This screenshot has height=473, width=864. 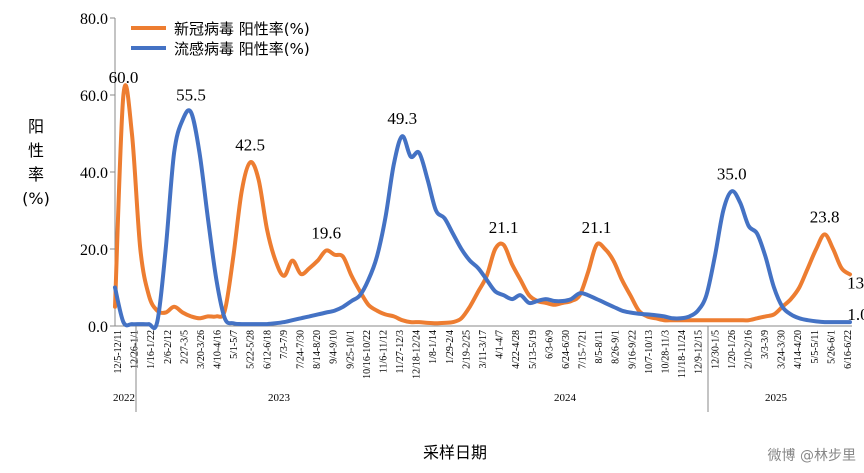 I want to click on x-tick-label: 9/16-9/22, so click(x=632, y=349).